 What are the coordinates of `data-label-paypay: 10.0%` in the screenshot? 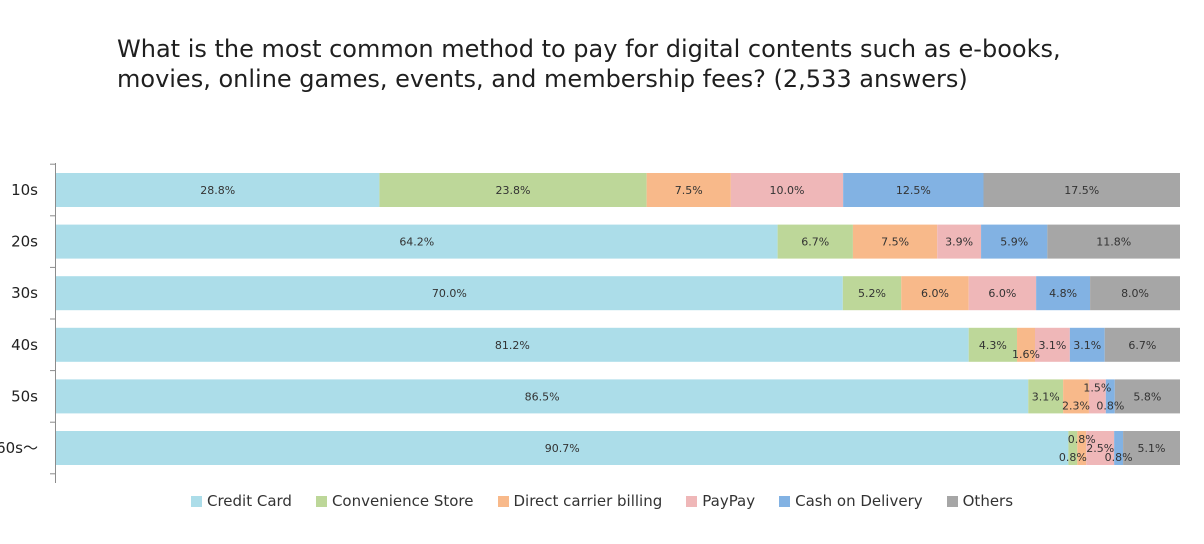 It's located at (787, 190).